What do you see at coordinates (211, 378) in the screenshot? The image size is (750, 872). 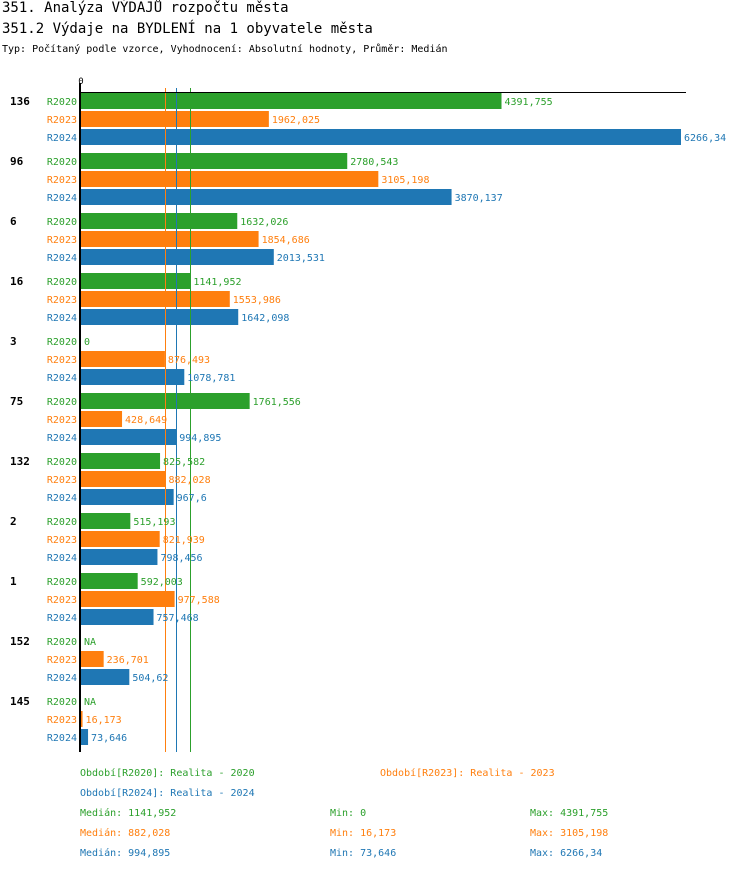 I see `data-label: 1078,781` at bounding box center [211, 378].